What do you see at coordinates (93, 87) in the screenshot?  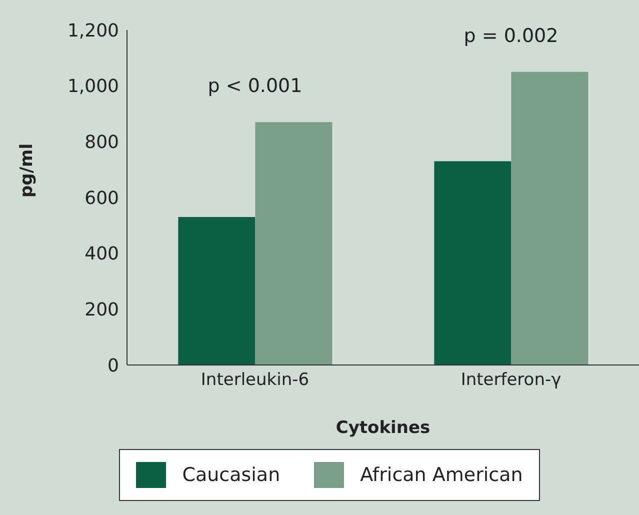 I see `y-tick-label: 1,000` at bounding box center [93, 87].